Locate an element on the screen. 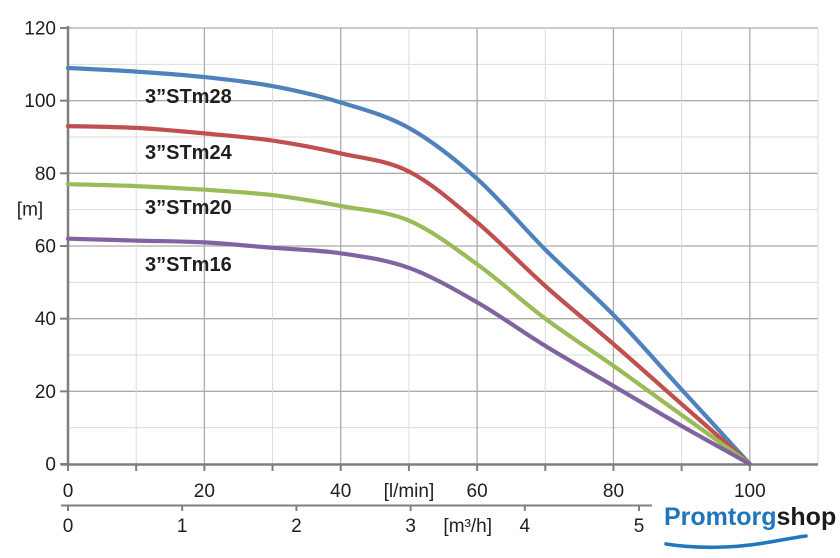 The height and width of the screenshot is (558, 840). series-label: 3”STm24 is located at coordinates (189, 153).